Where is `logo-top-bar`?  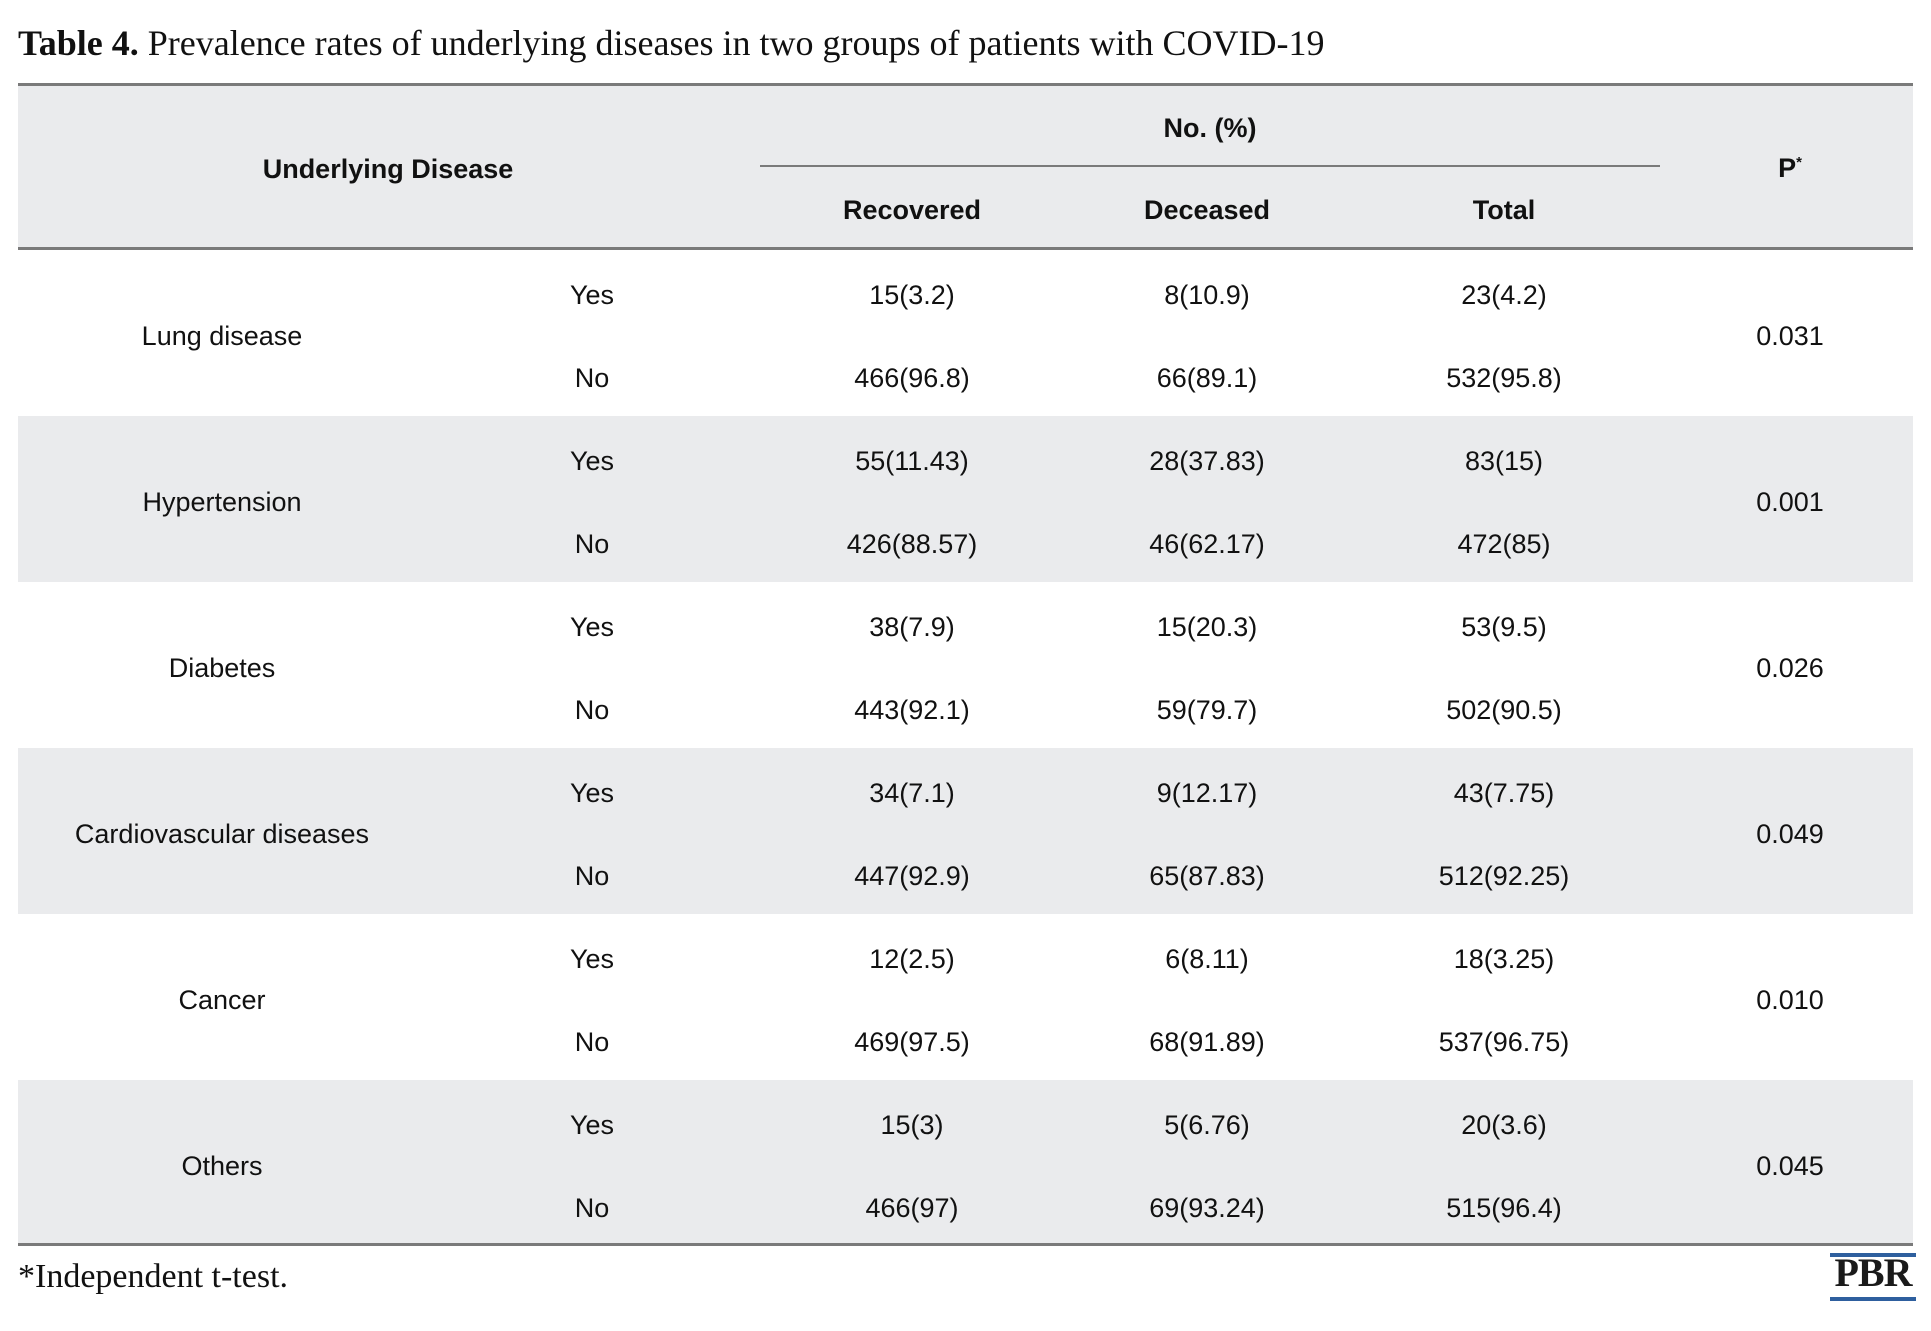
logo-top-bar is located at coordinates (1873, 1255).